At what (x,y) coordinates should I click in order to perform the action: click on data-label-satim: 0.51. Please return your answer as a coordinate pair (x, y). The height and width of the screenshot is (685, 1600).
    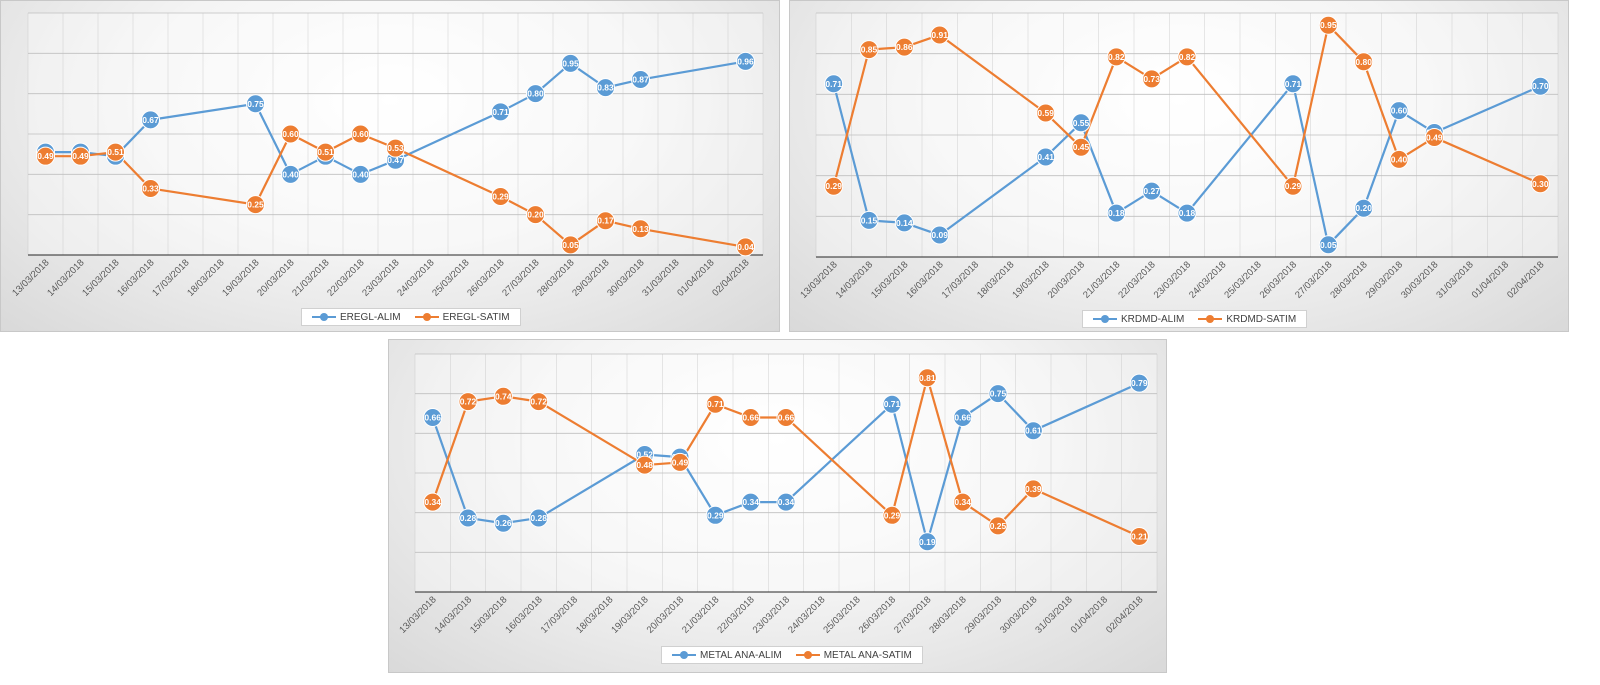
    Looking at the image, I should click on (115, 152).